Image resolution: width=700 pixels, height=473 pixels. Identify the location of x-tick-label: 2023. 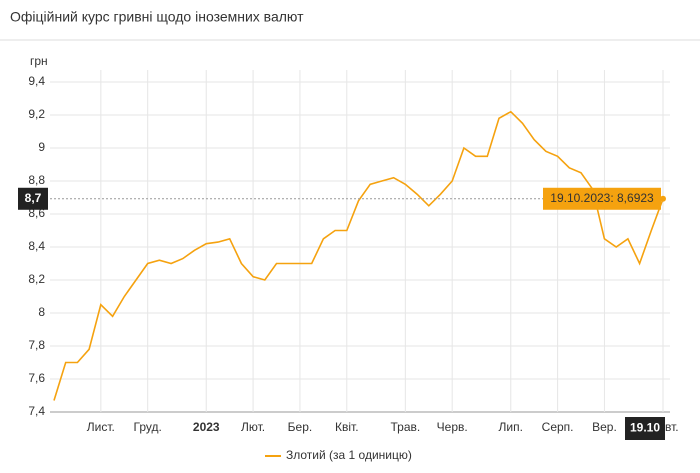
(206, 427).